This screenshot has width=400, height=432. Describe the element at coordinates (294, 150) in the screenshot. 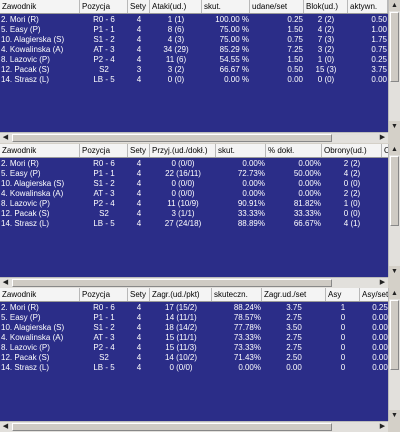

I see `column-header: % dokł.` at that location.